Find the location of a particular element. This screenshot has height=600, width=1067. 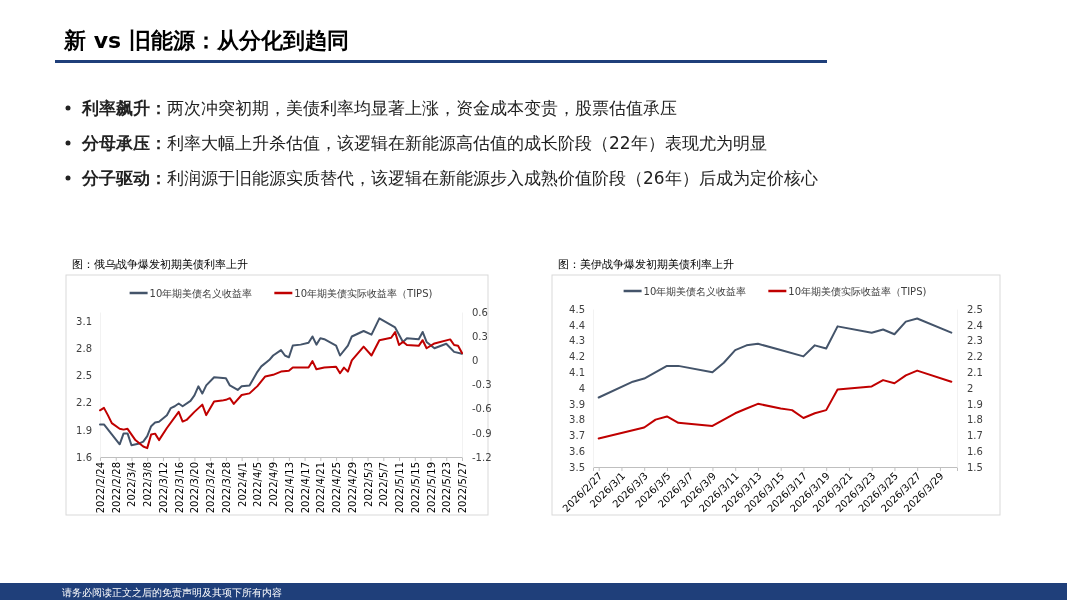

x-tick-label: 2022/4/1 is located at coordinates (242, 484).